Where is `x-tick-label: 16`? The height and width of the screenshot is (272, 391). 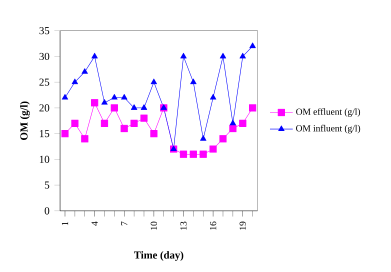
x-tick-label: 16 is located at coordinates (213, 225).